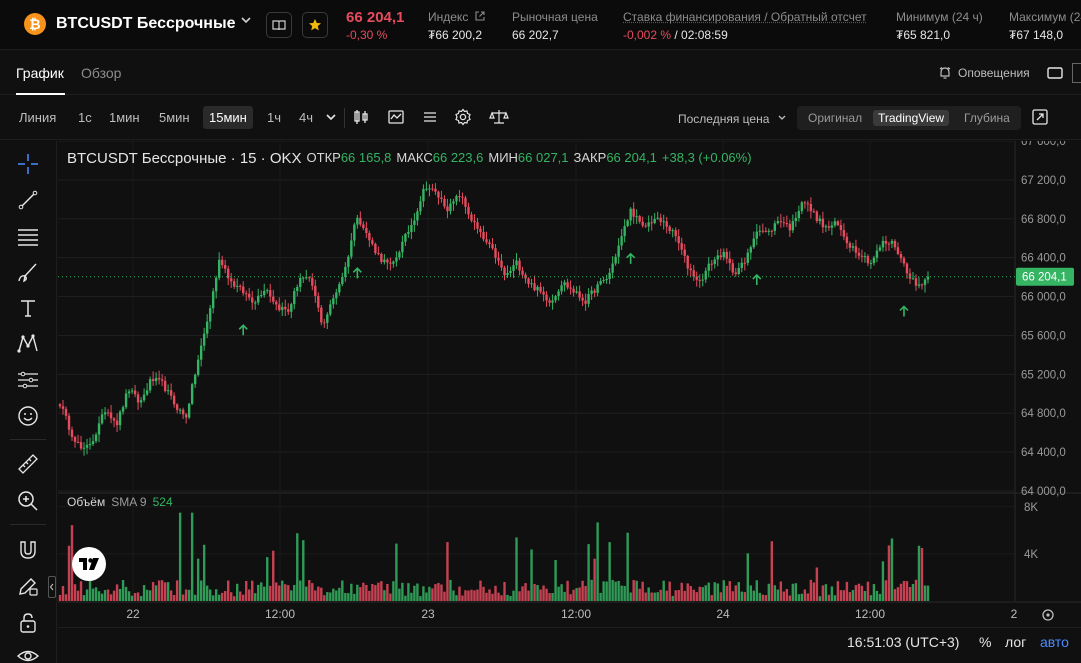 This screenshot has height=663, width=1081. I want to click on tab-chart: График, so click(40, 73).